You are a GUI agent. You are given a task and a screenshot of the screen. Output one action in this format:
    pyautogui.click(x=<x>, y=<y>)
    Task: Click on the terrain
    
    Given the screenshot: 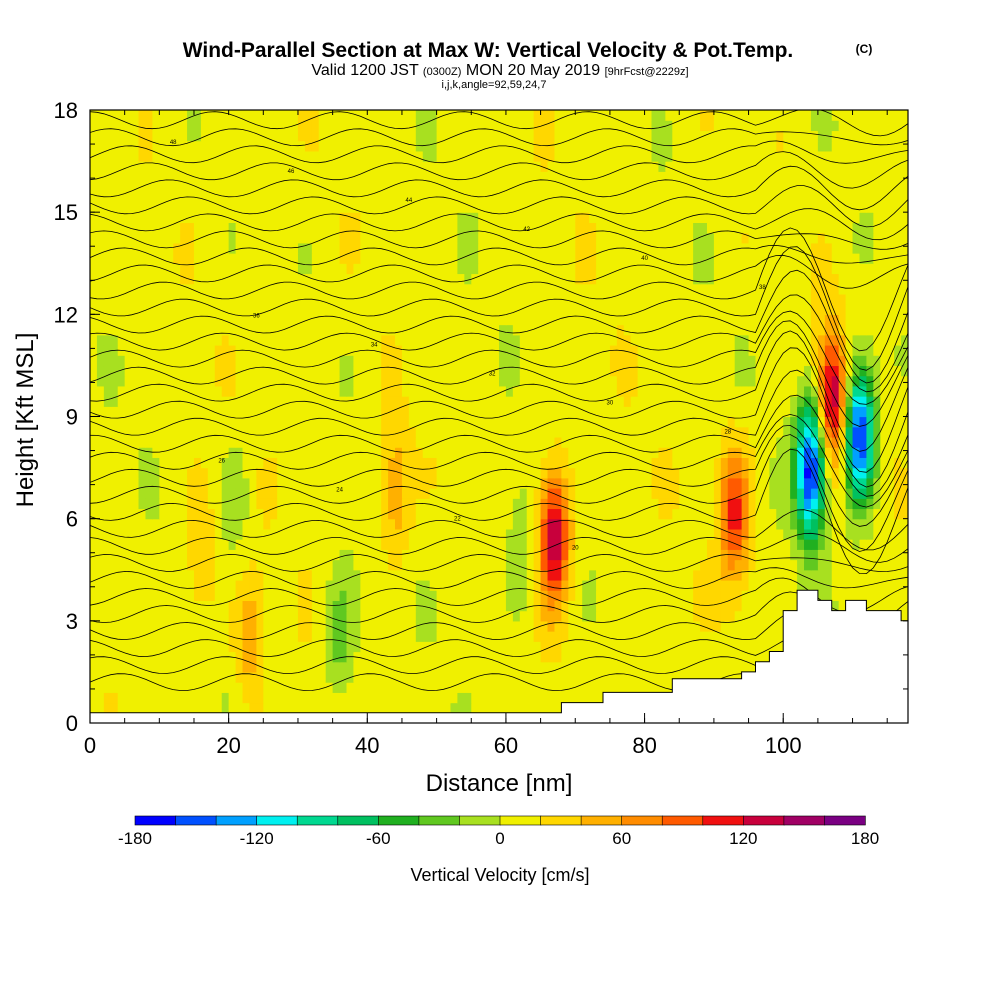 What is the action you would take?
    pyautogui.click(x=499, y=656)
    